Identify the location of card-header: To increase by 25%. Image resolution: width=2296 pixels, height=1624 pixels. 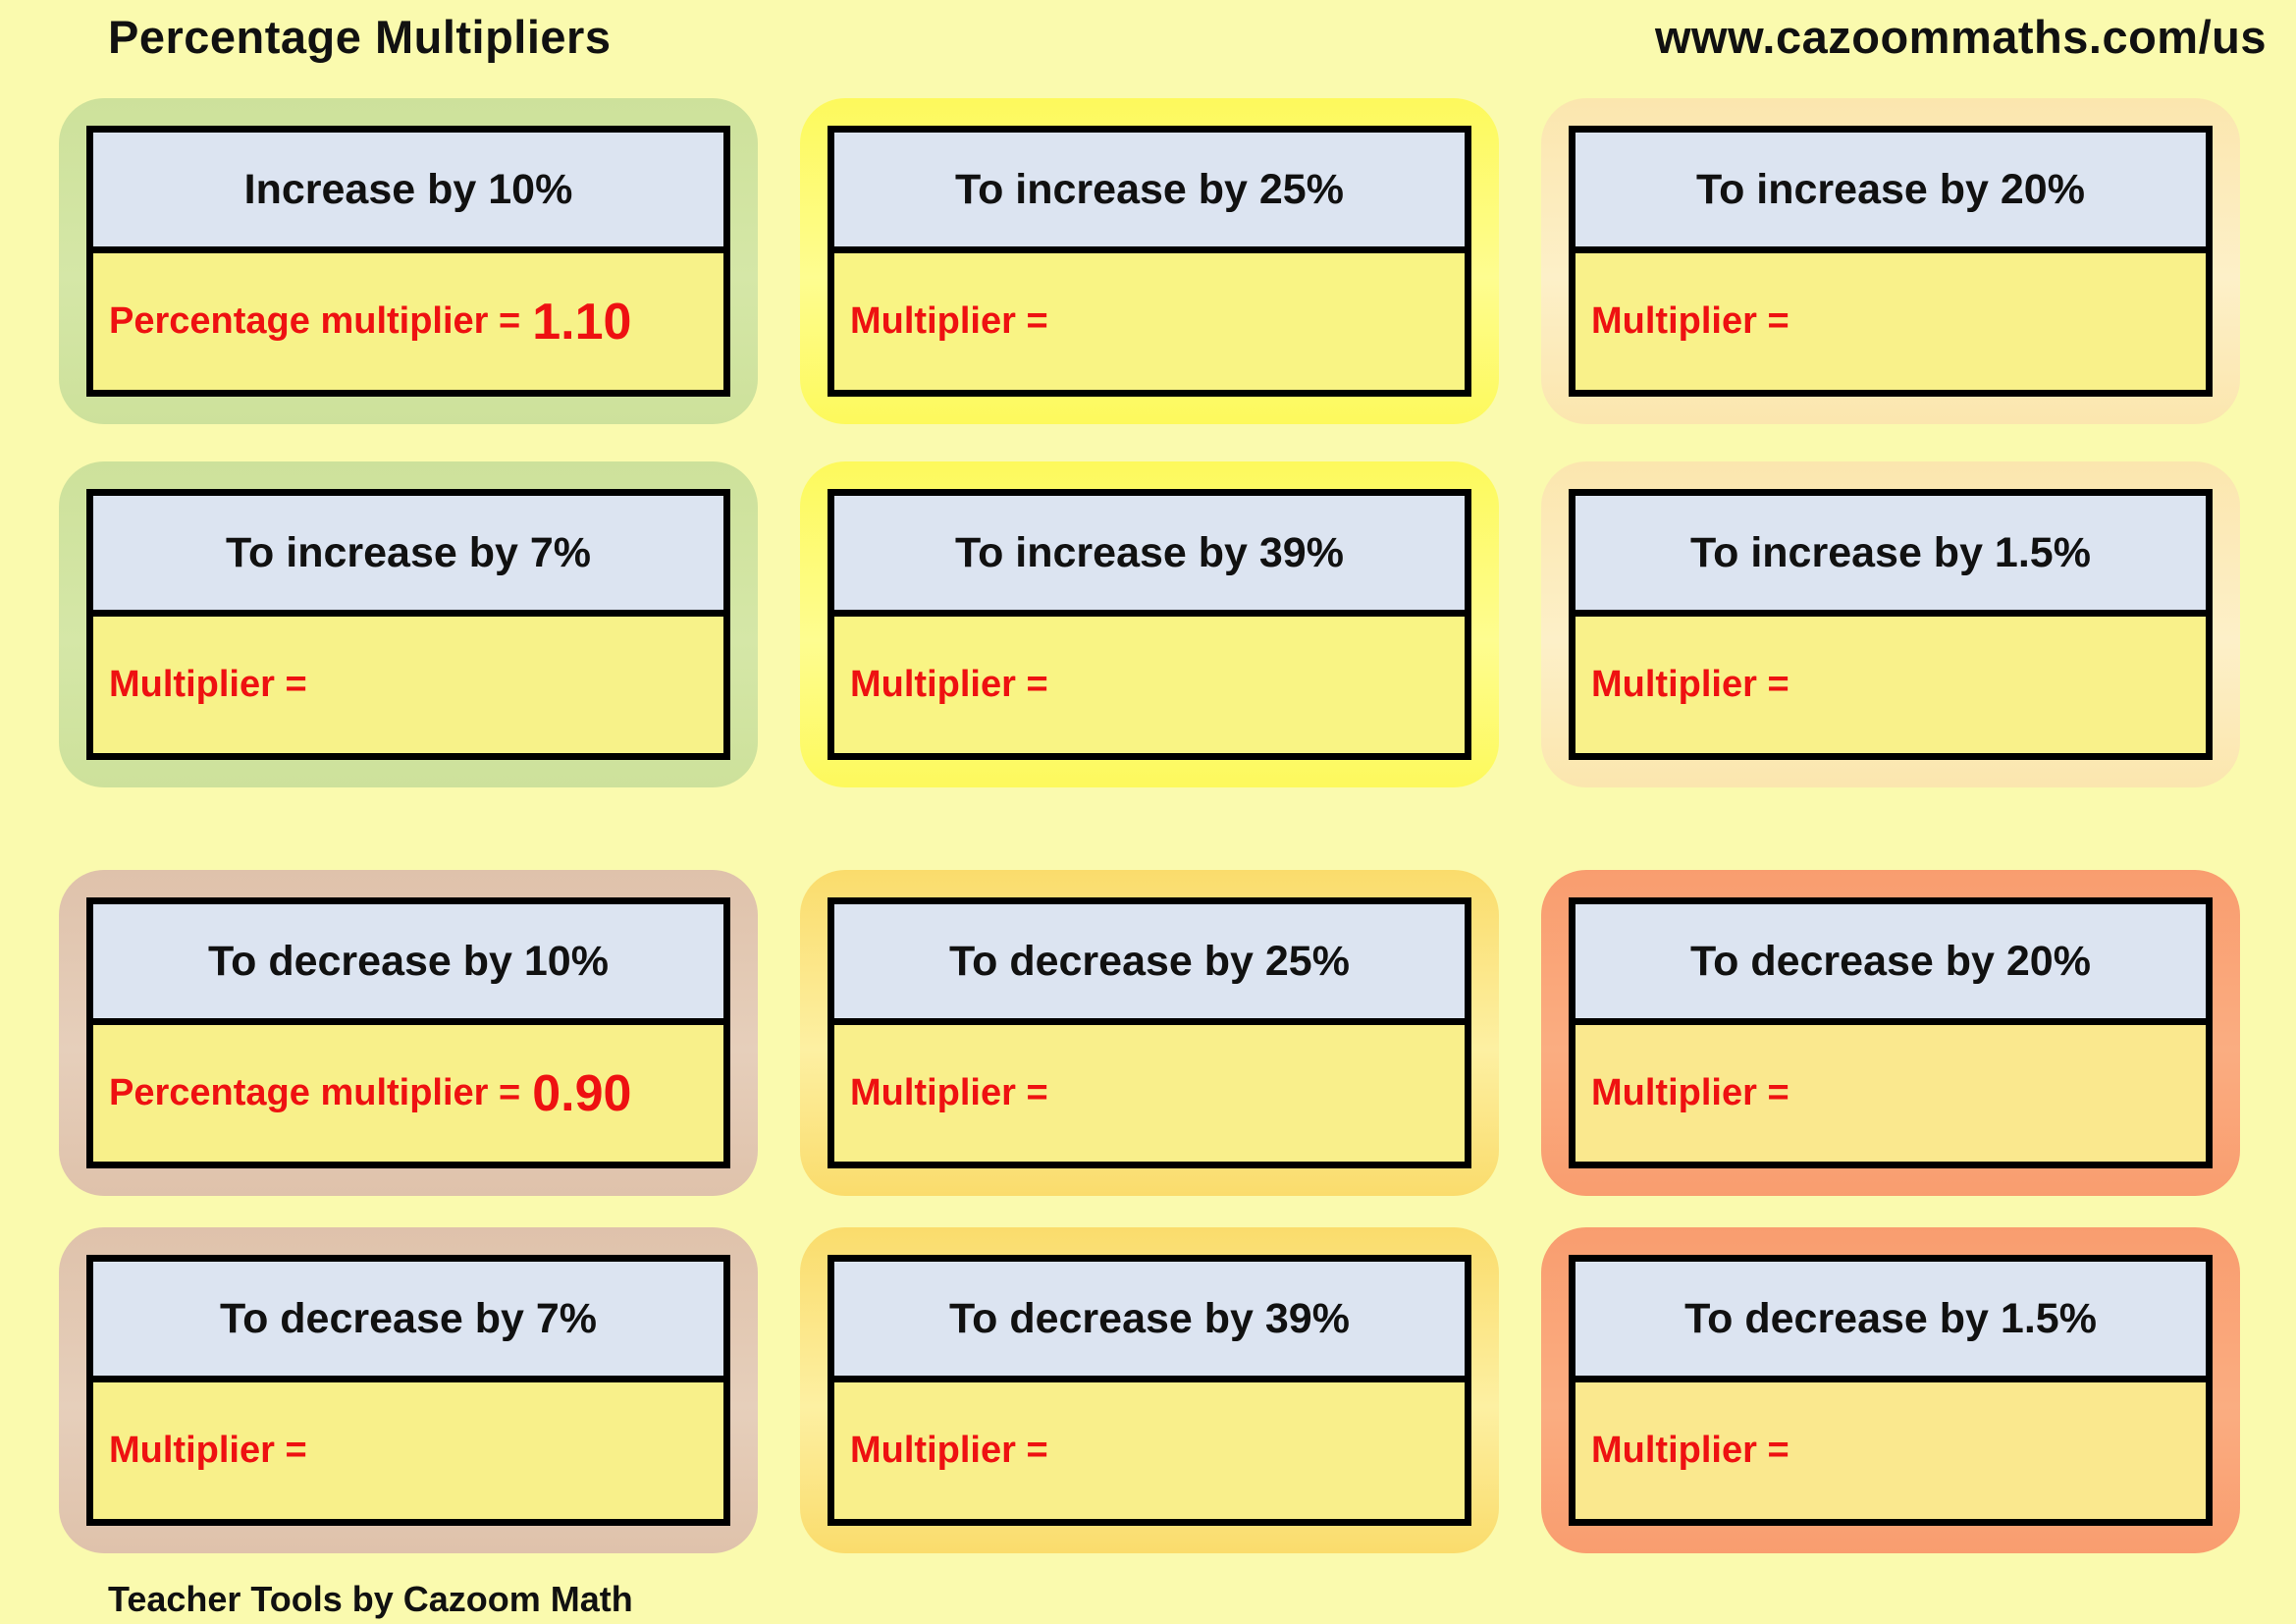
(1149, 193).